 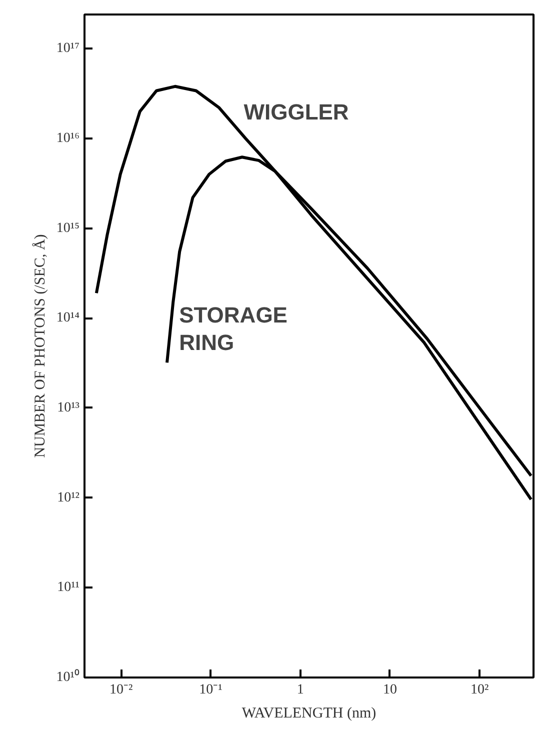 I want to click on x-tick-label: 10⁻¹, so click(x=210, y=690).